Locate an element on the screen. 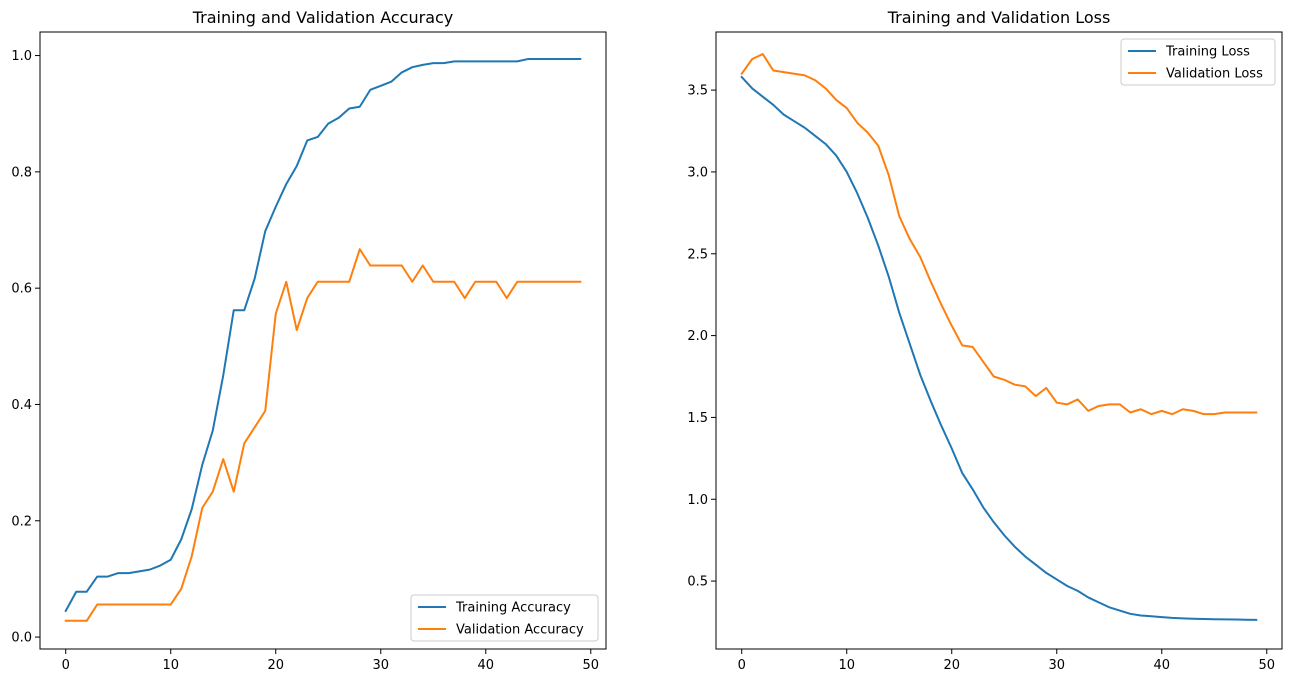 The image size is (1291, 682). legend-label-training-accuracy: Training Accuracy is located at coordinates (513, 608).